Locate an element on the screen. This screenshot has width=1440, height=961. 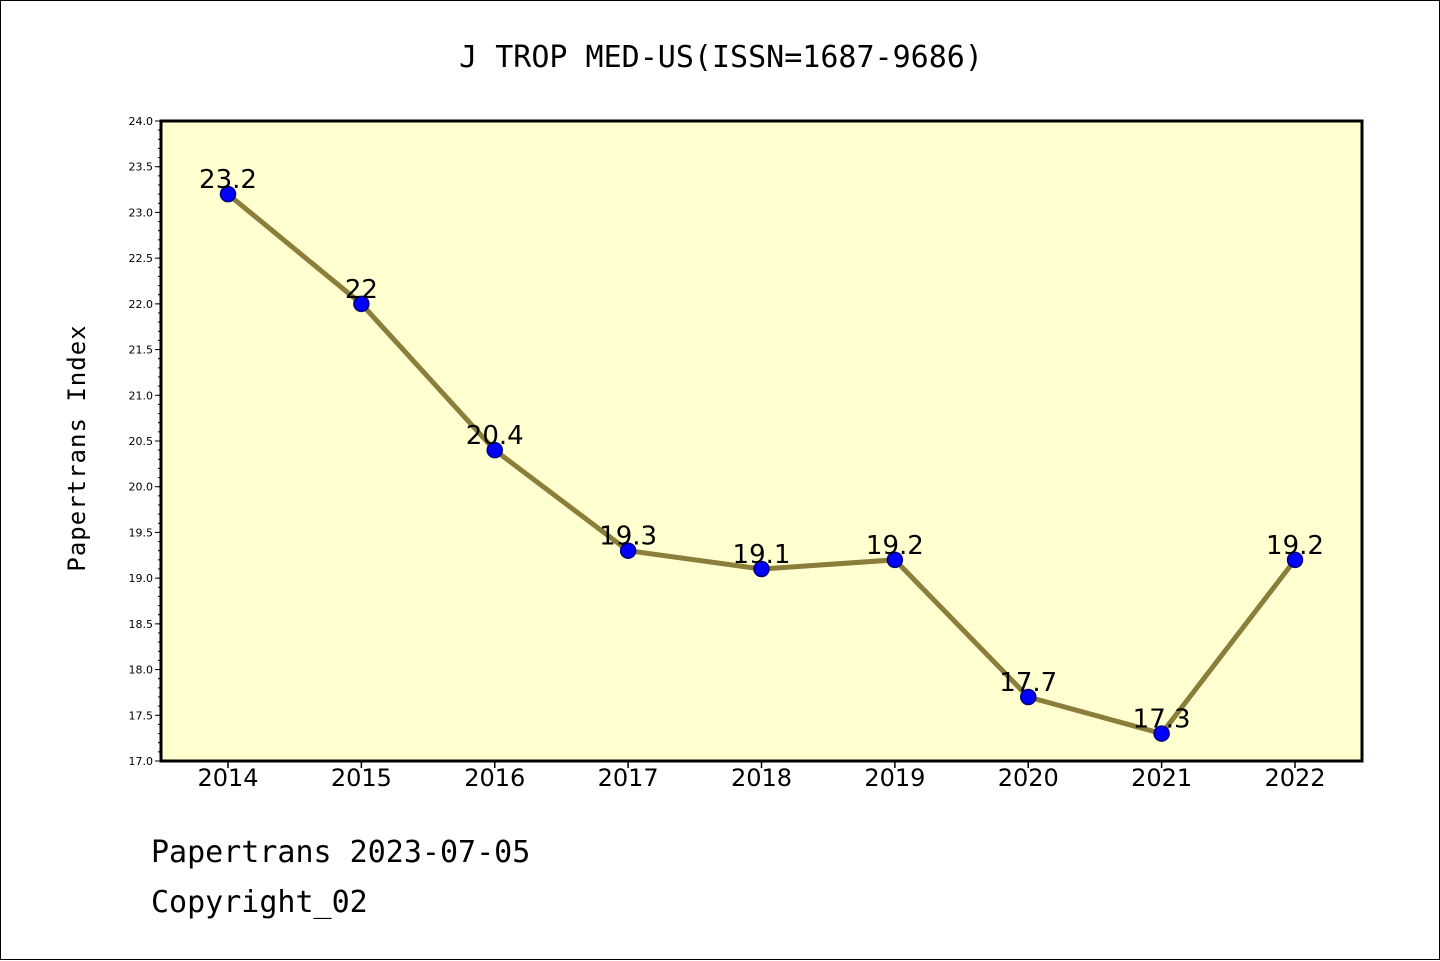
y-tick-label: 18.0 is located at coordinates (141, 670).